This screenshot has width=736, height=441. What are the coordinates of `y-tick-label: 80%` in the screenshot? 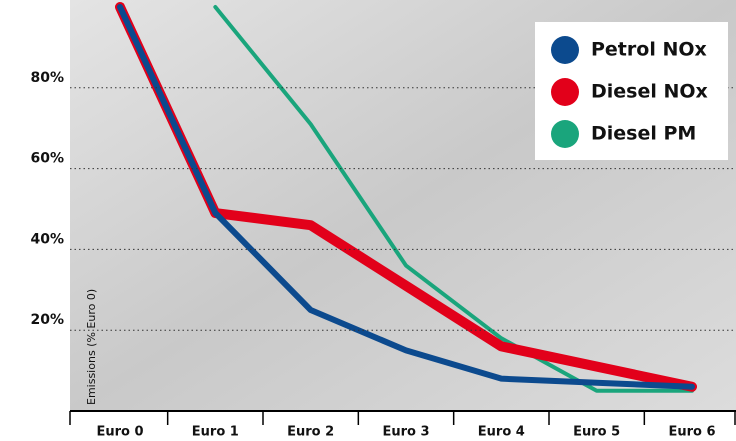 It's located at (47, 78).